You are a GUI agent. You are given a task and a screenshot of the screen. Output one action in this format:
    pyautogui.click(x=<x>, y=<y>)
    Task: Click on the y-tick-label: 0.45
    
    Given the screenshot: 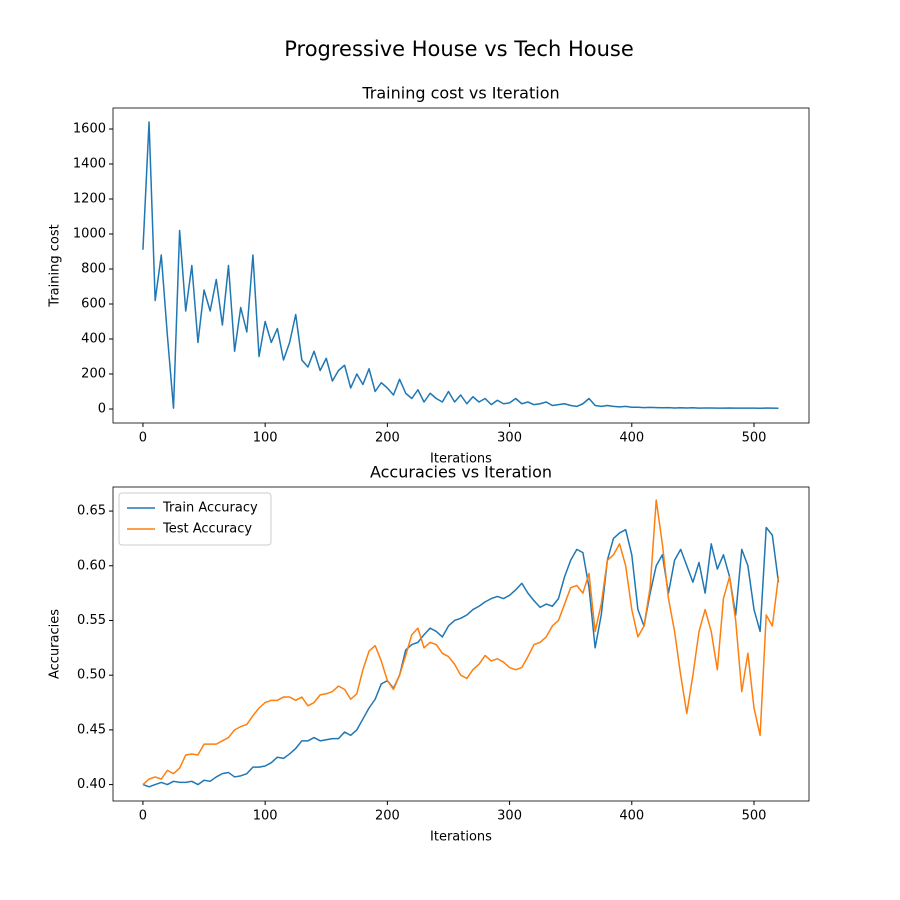 What is the action you would take?
    pyautogui.click(x=91, y=729)
    